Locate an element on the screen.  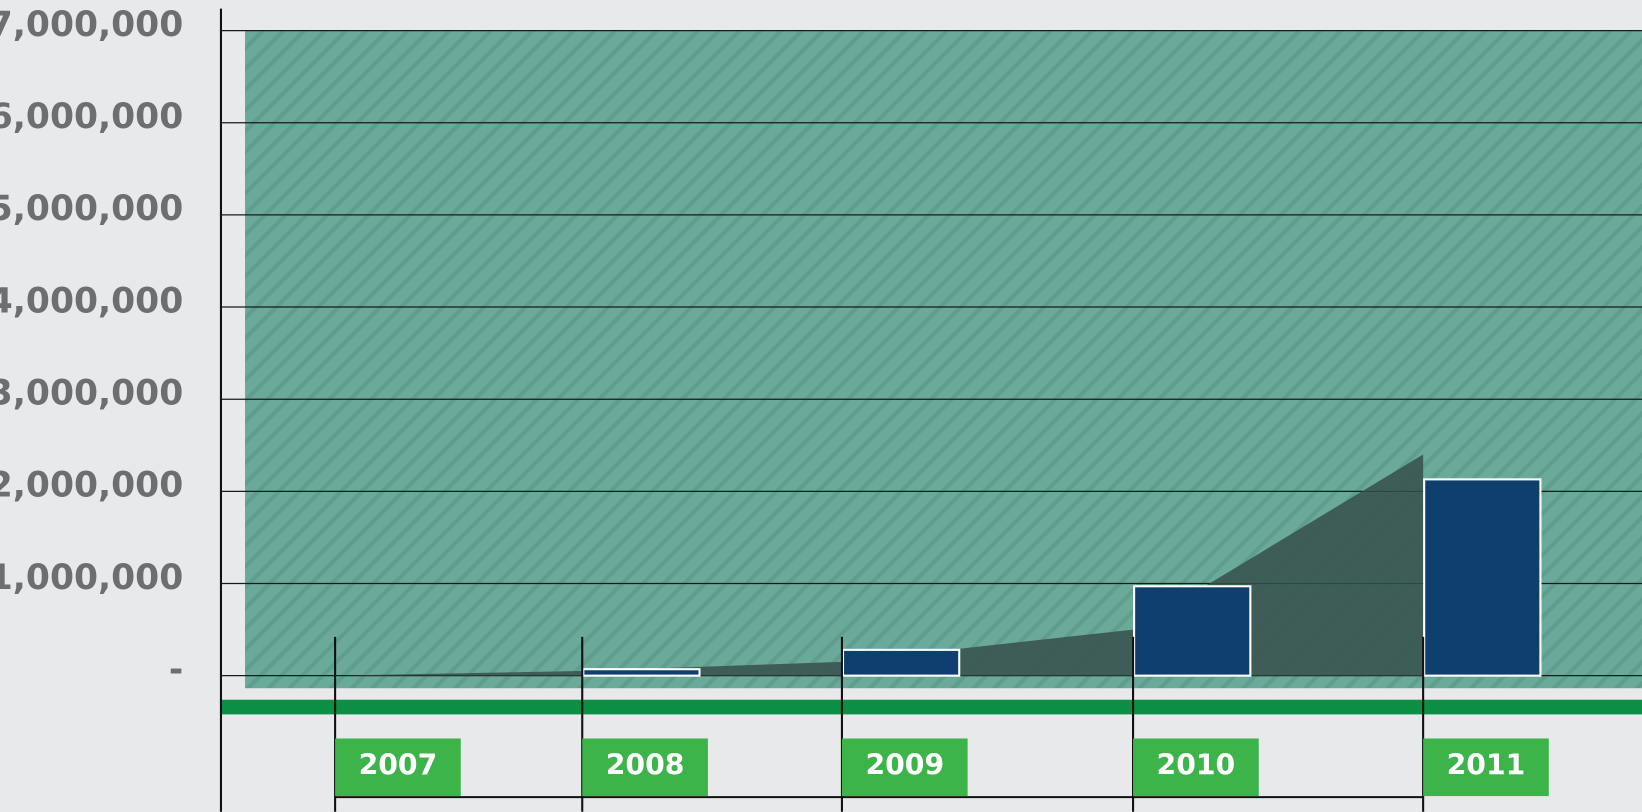
y-tick-label: 3,000,000 is located at coordinates (91, 394).